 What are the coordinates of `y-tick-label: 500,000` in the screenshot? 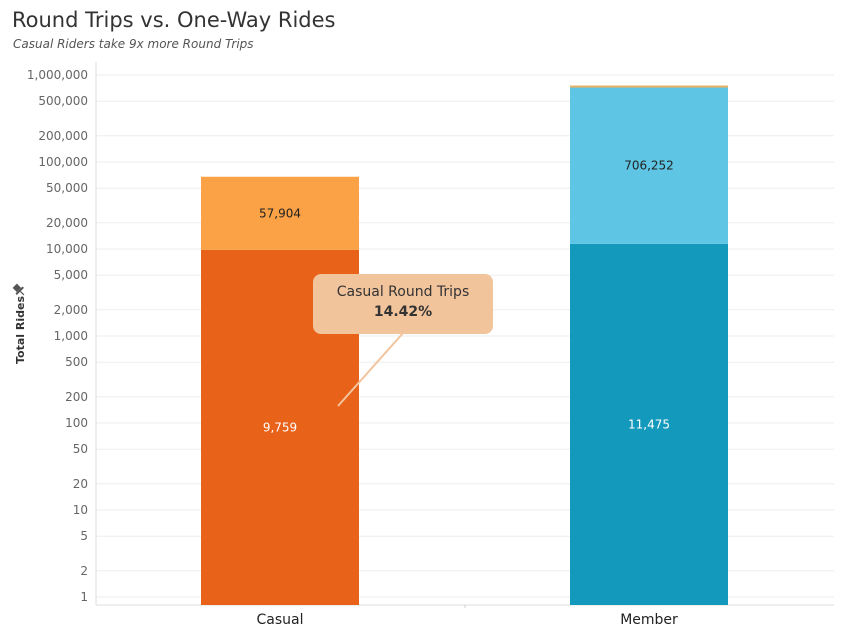 It's located at (63, 101).